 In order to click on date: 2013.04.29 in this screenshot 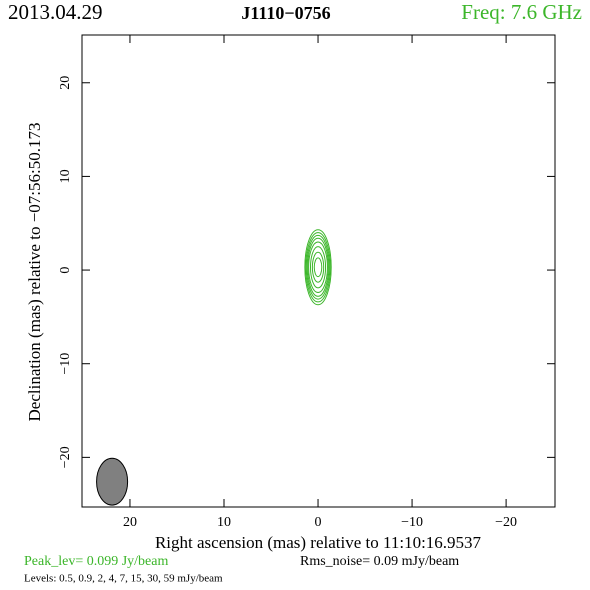, I will do `click(55, 12)`.